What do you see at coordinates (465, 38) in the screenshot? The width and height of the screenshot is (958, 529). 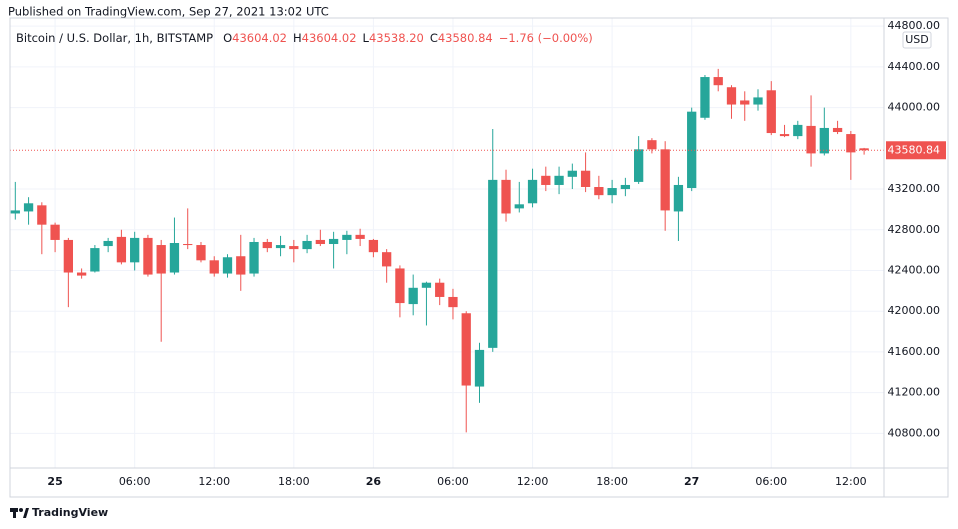 I see `ohlc-value: 43580.84` at bounding box center [465, 38].